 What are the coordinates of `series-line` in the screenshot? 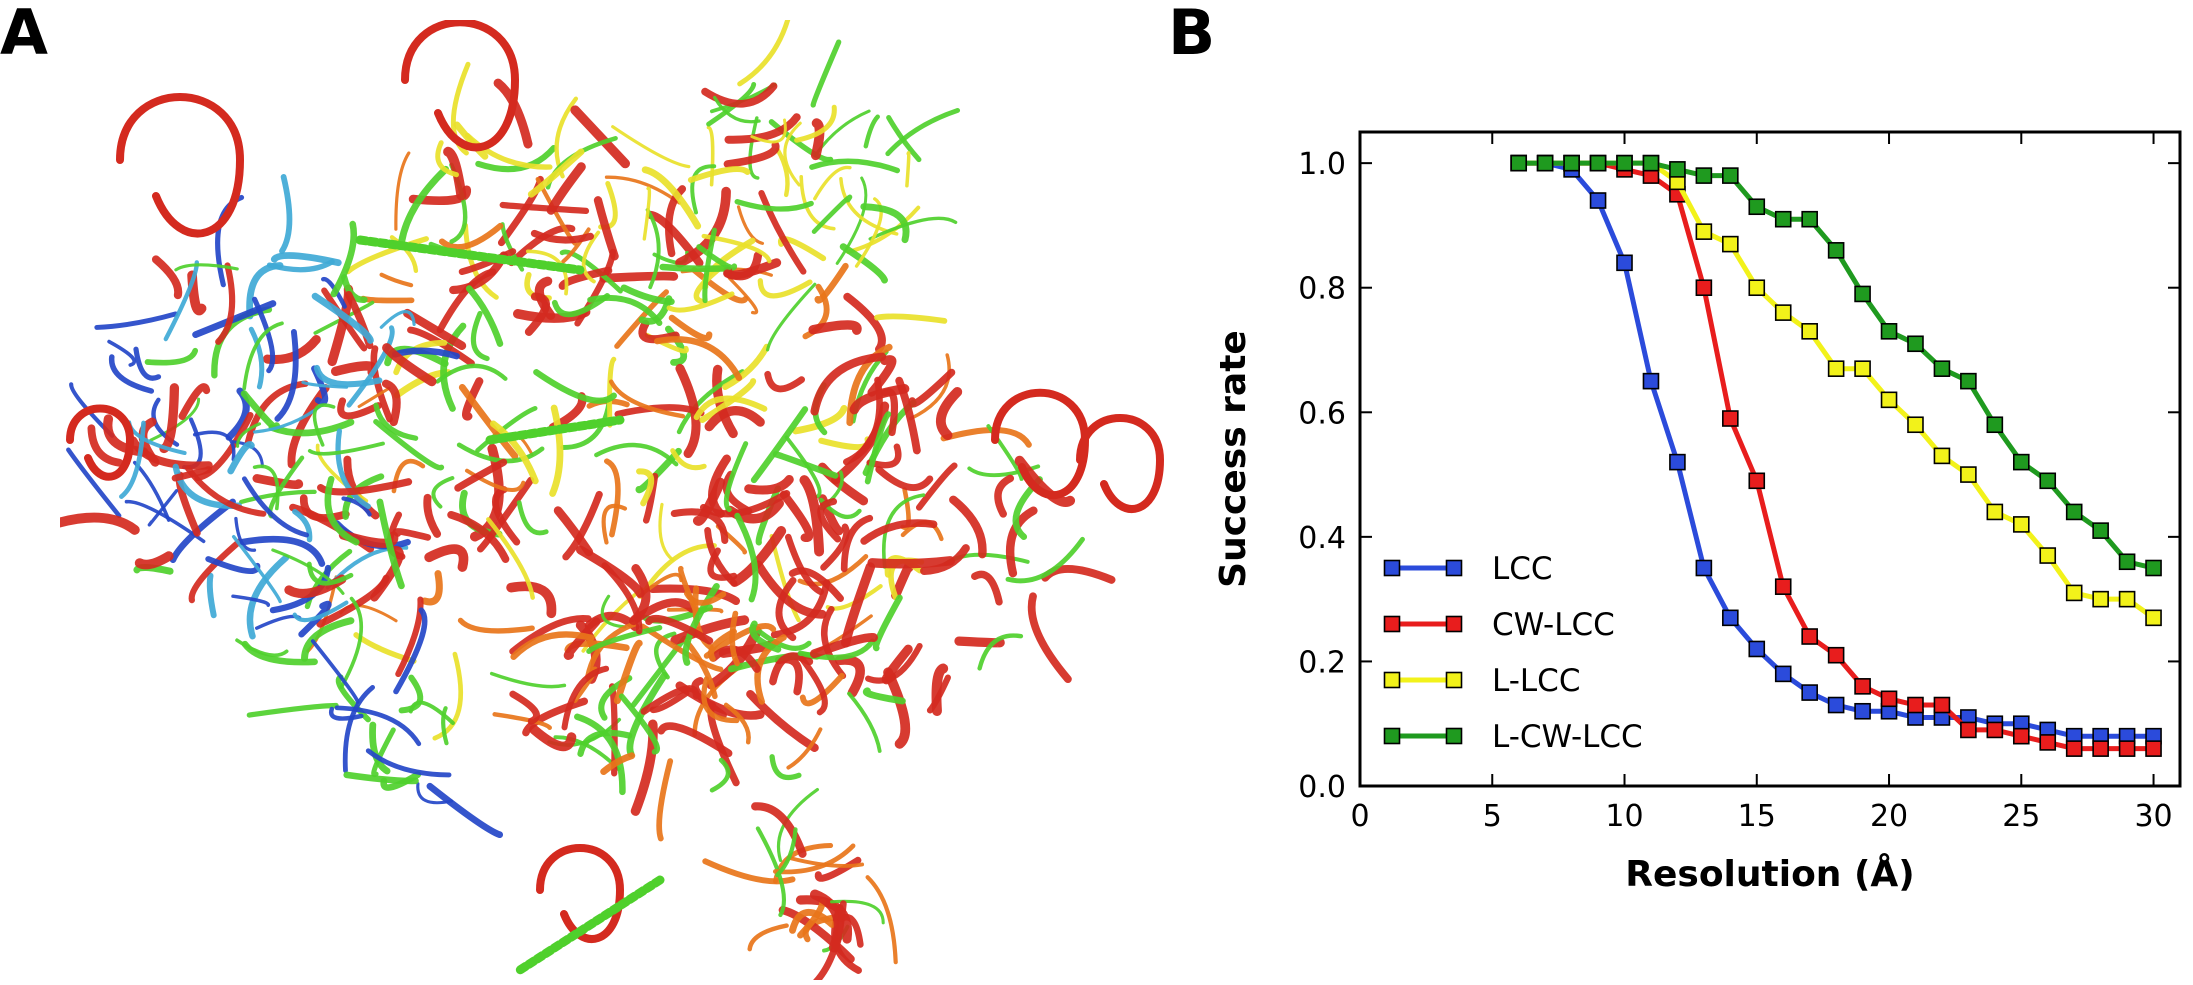 It's located at (1836, 390).